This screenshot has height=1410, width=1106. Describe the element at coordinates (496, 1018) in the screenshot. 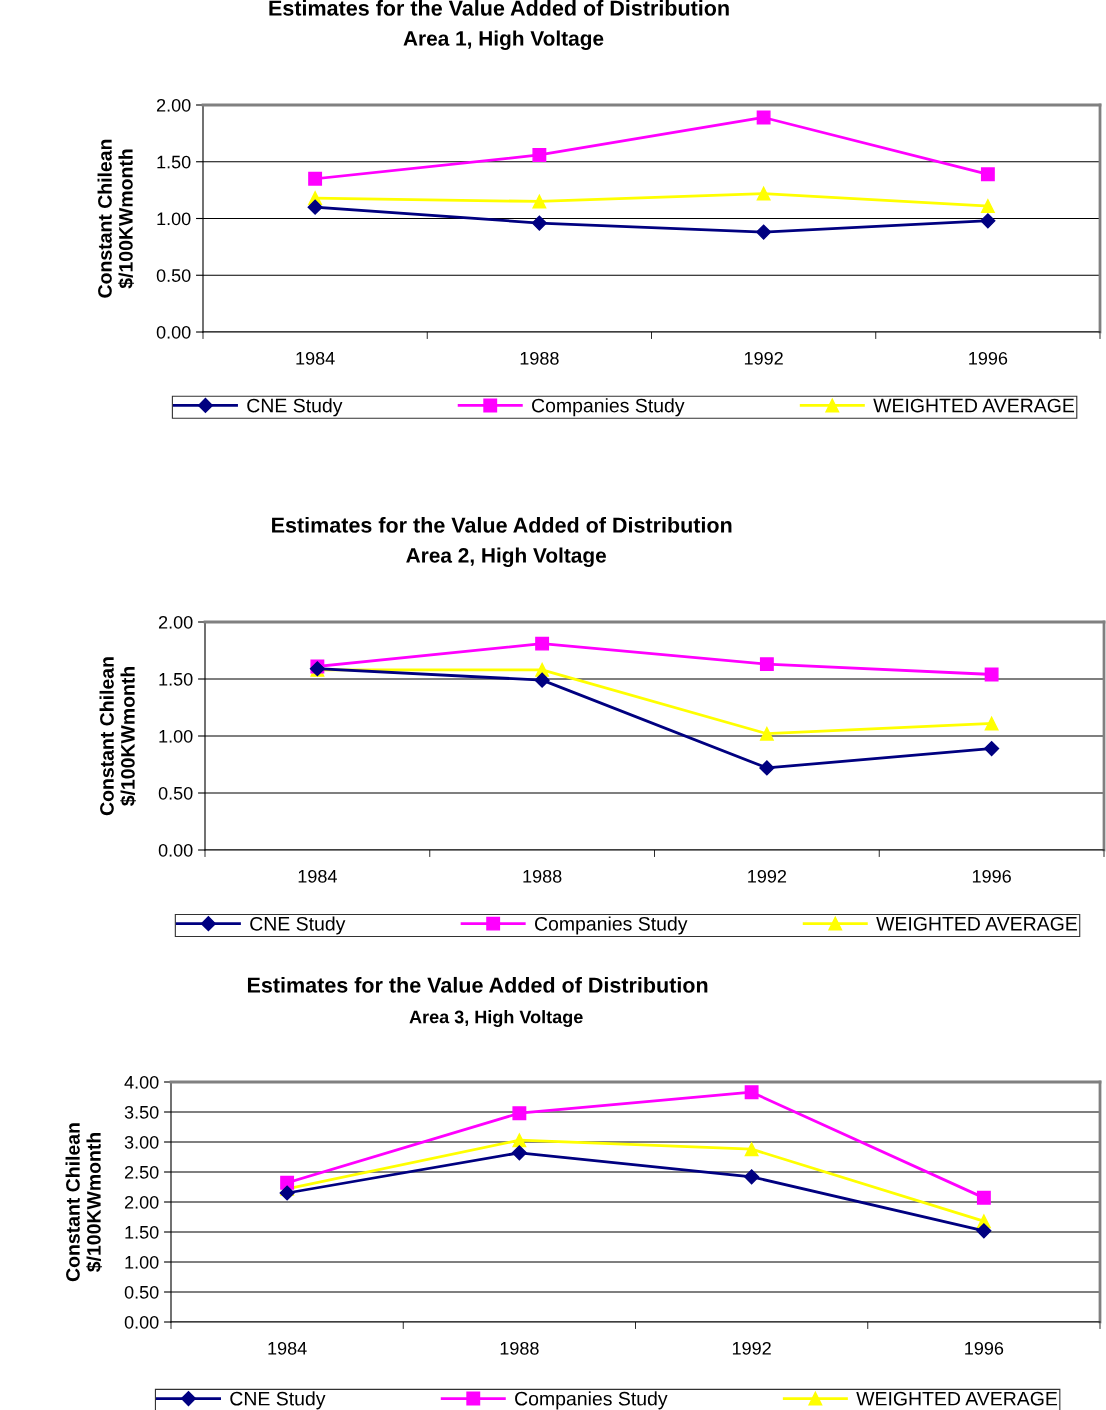

I see `chart-subtitle: Area 3, High Voltage` at that location.